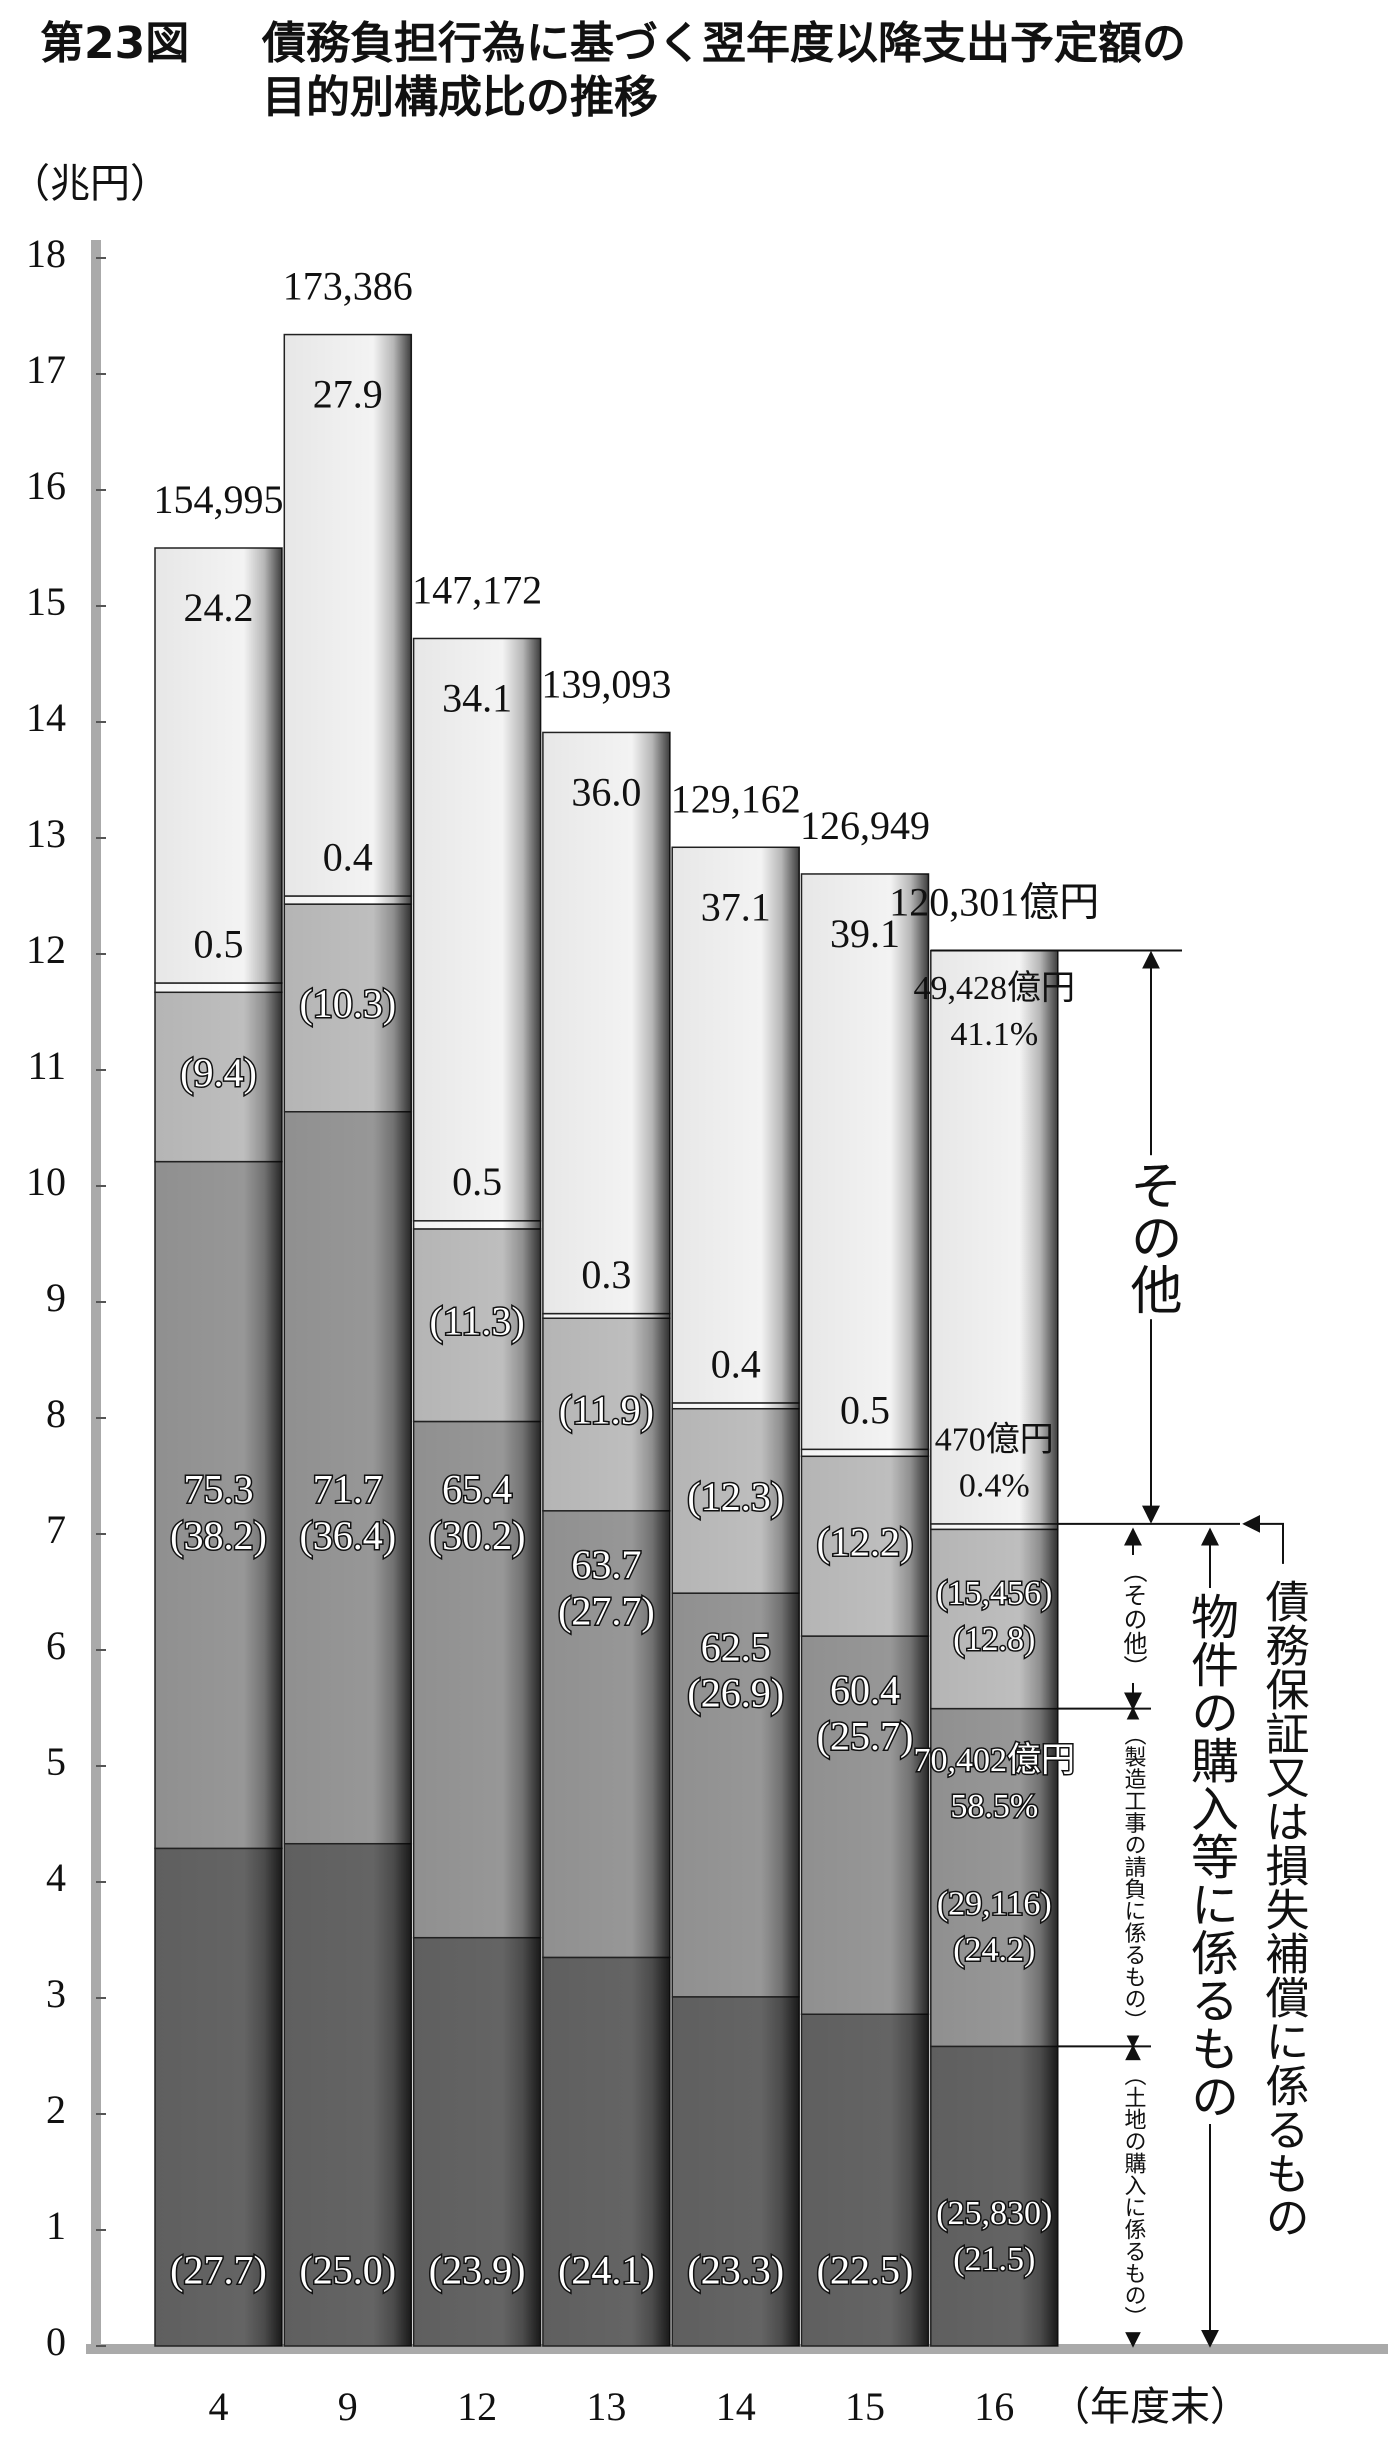  Describe the element at coordinates (865, 2269) in the screenshot. I see `data-label: (22.5)` at that location.